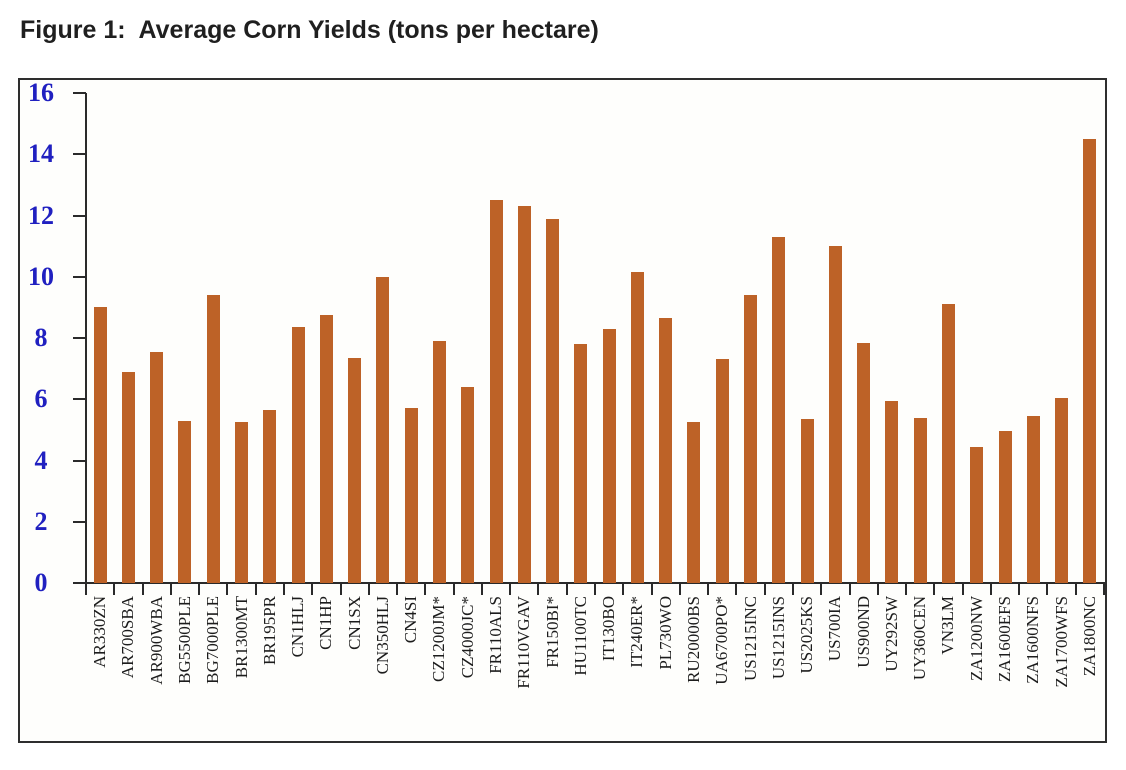 The width and height of the screenshot is (1126, 770). Describe the element at coordinates (976, 638) in the screenshot. I see `x-tick-label: ZA1200NW` at that location.